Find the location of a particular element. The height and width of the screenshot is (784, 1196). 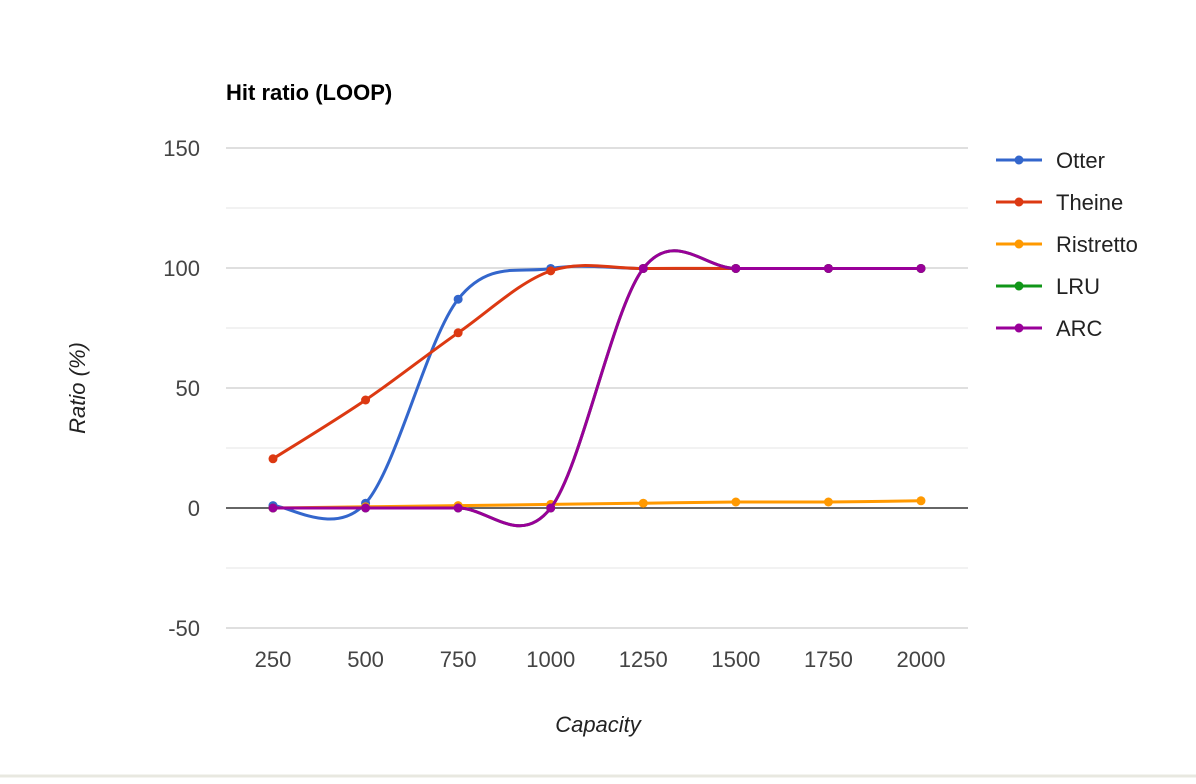

y-tick-label: 100 is located at coordinates (181, 268).